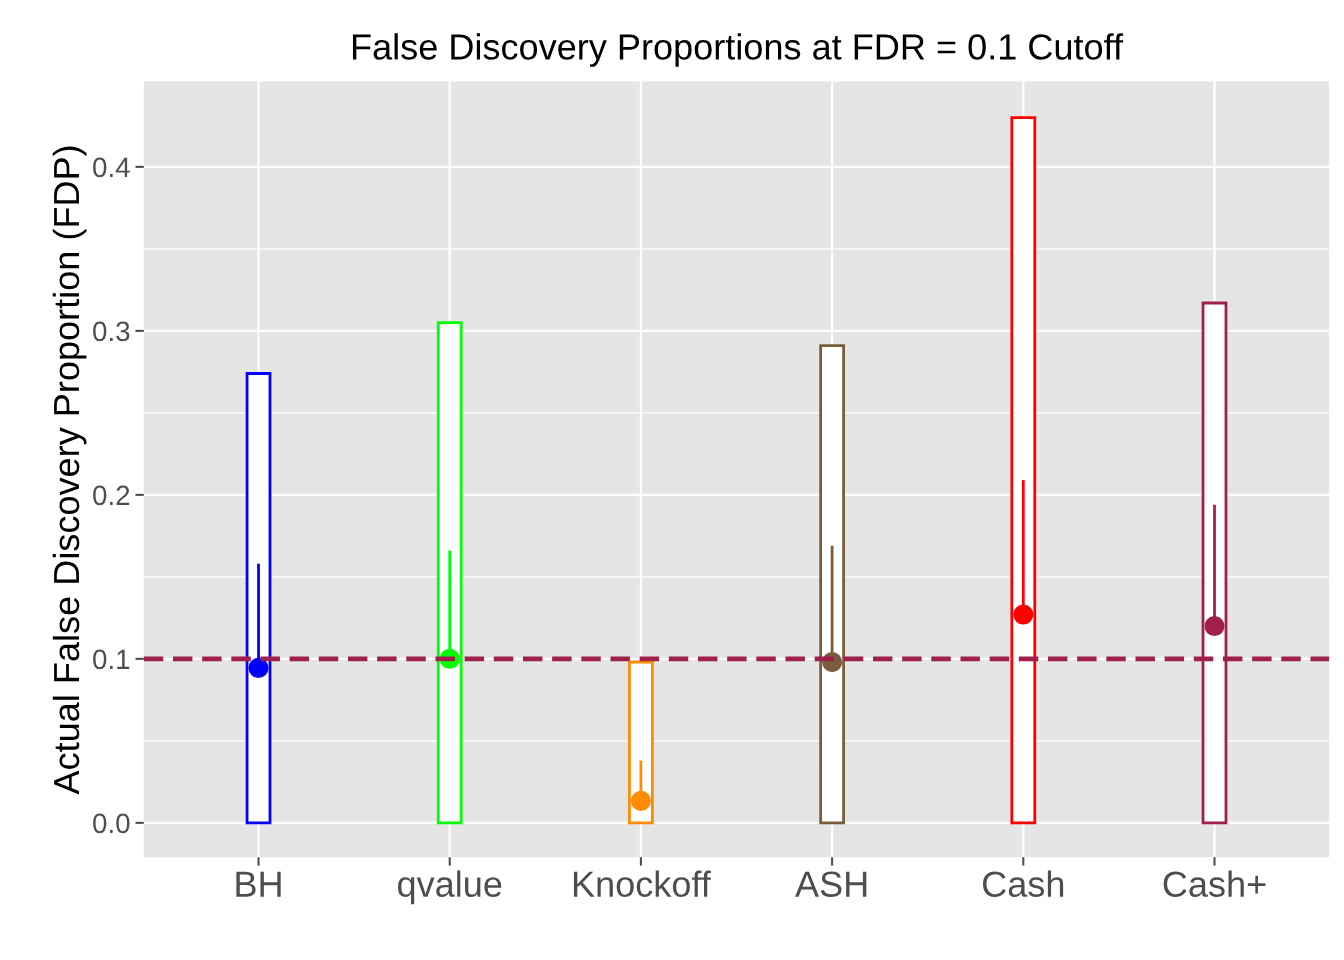 The height and width of the screenshot is (960, 1344). I want to click on chart-title: False Discovery Proportions at FDR = 0.1 Cutoff, so click(738, 50).